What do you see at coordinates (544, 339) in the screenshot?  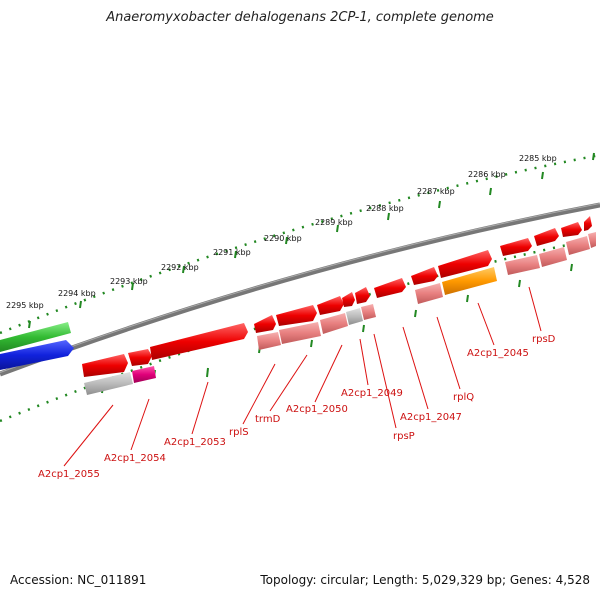 I see `gene-label: rpsD` at bounding box center [544, 339].